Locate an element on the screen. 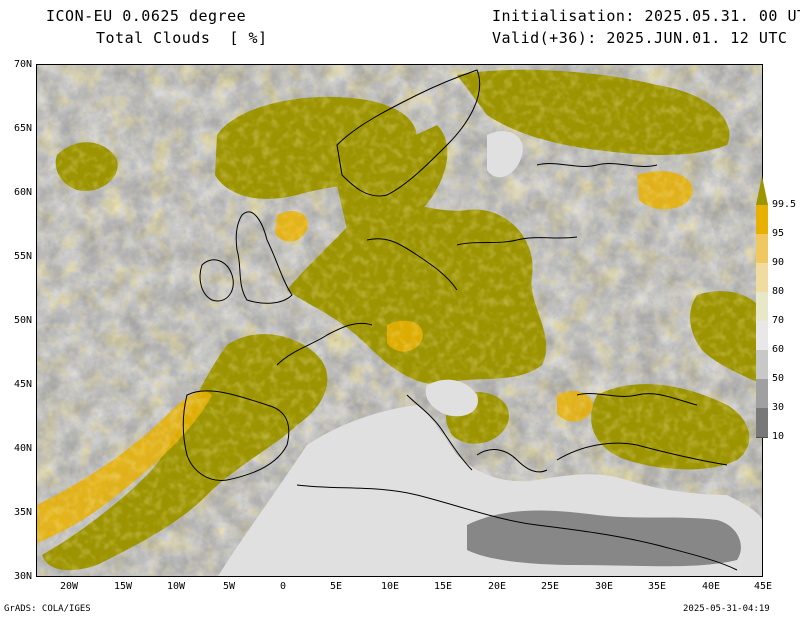 The width and height of the screenshot is (800, 618). footer-timestamp: 2025-05-31-04:19 is located at coordinates (726, 609).